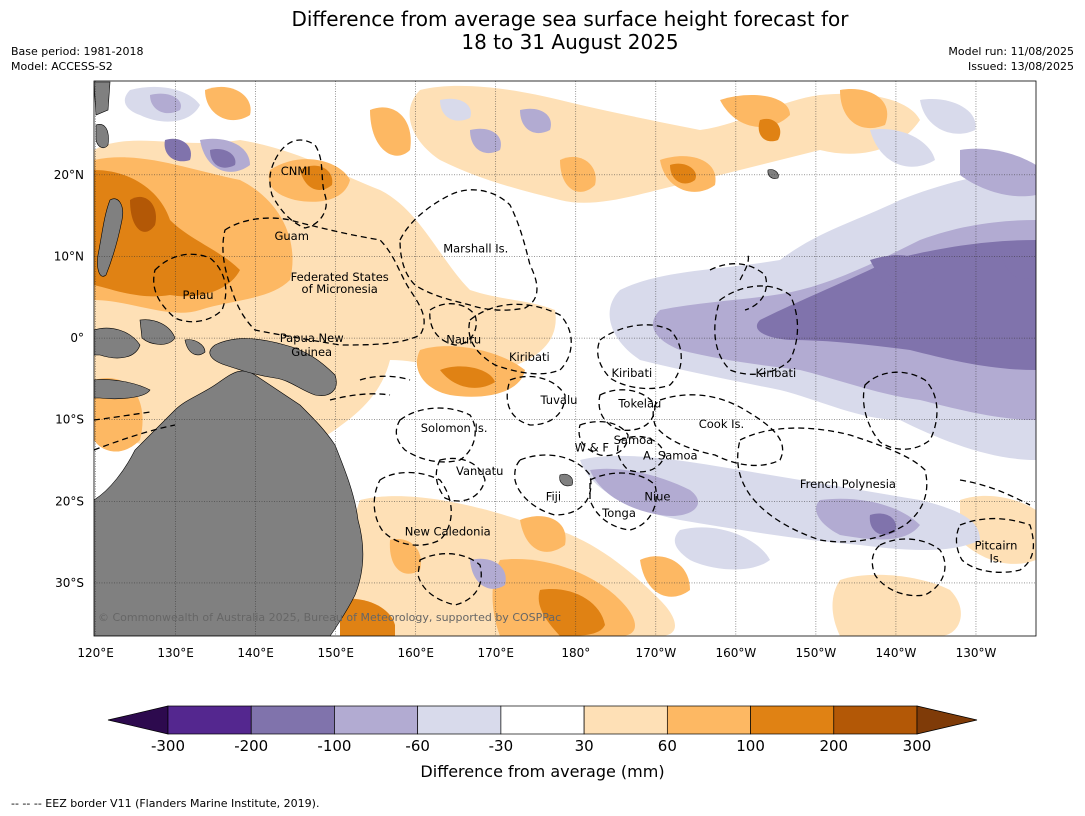 This screenshot has width=1085, height=816. What do you see at coordinates (496, 653) in the screenshot?
I see `lon-tick-label: 170°E` at bounding box center [496, 653].